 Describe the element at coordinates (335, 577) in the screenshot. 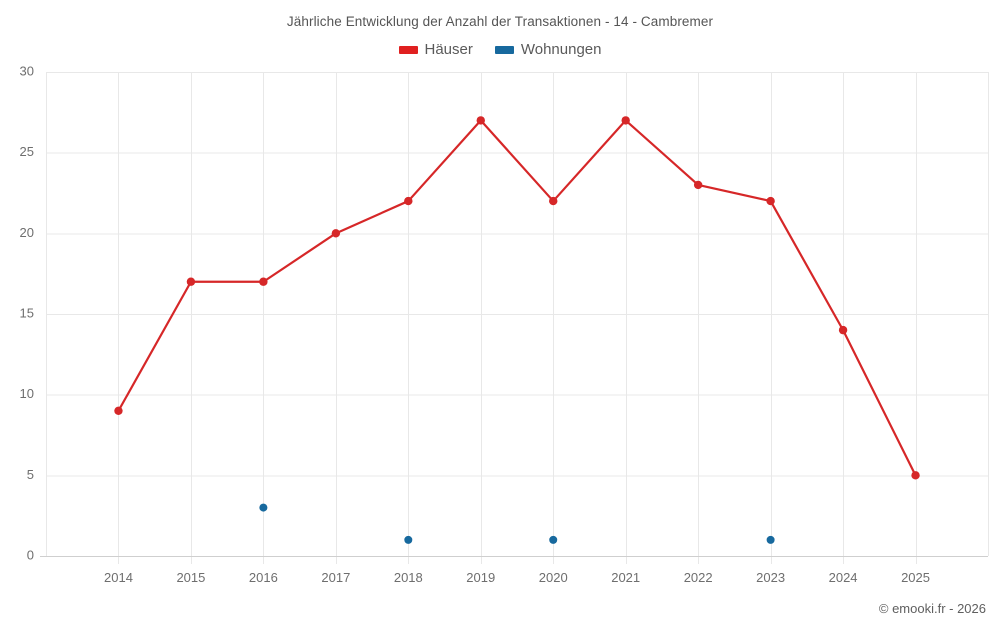

I see `x-axis-tick-label: 2017` at that location.